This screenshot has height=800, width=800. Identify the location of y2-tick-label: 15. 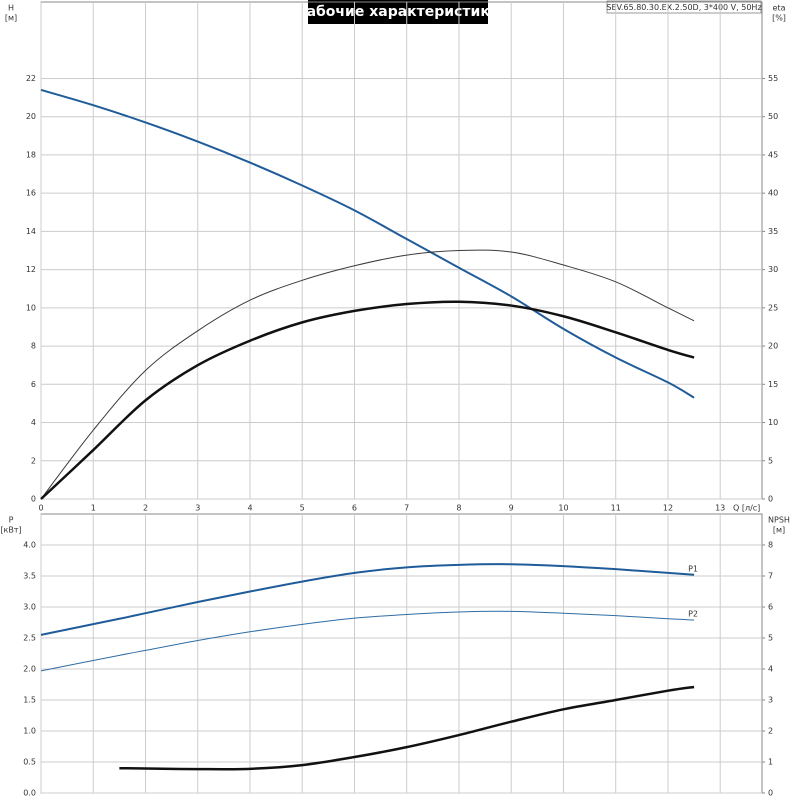
(773, 384).